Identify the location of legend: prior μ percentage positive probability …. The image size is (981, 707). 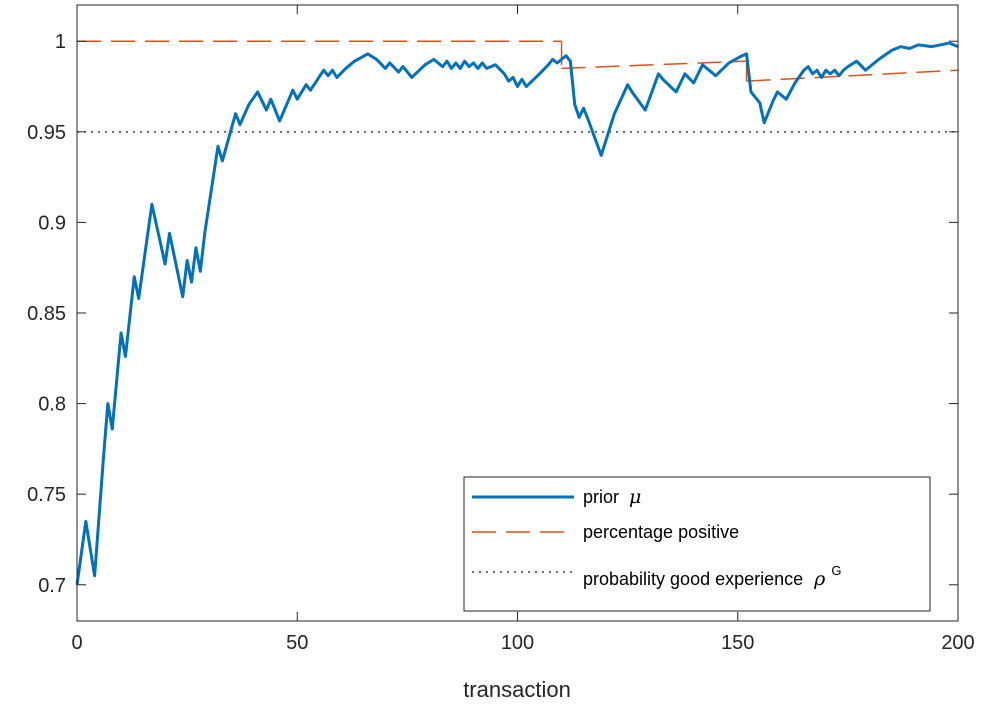
(697, 544).